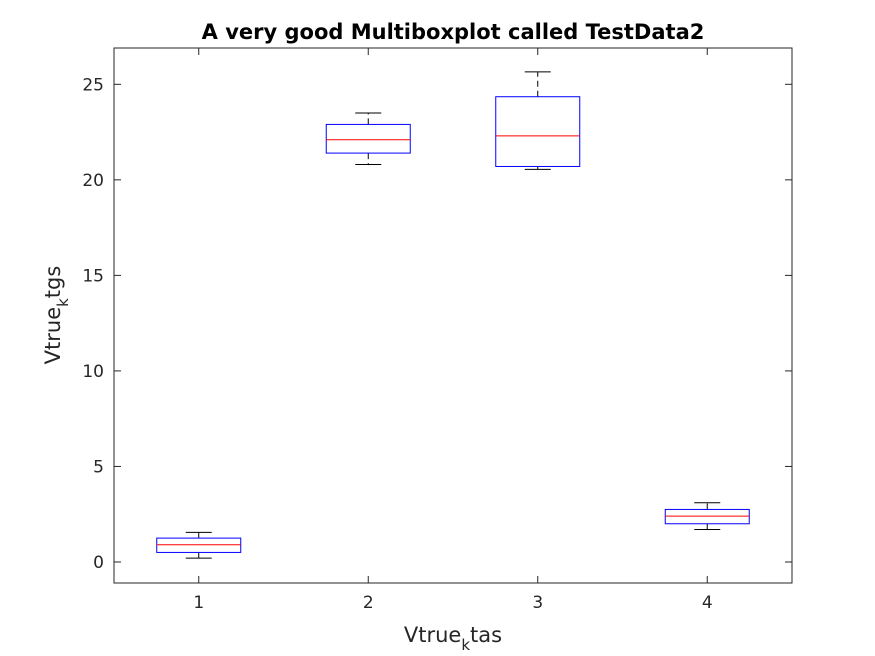 The image size is (875, 656). Describe the element at coordinates (93, 181) in the screenshot. I see `y-tick-label: 20` at that location.